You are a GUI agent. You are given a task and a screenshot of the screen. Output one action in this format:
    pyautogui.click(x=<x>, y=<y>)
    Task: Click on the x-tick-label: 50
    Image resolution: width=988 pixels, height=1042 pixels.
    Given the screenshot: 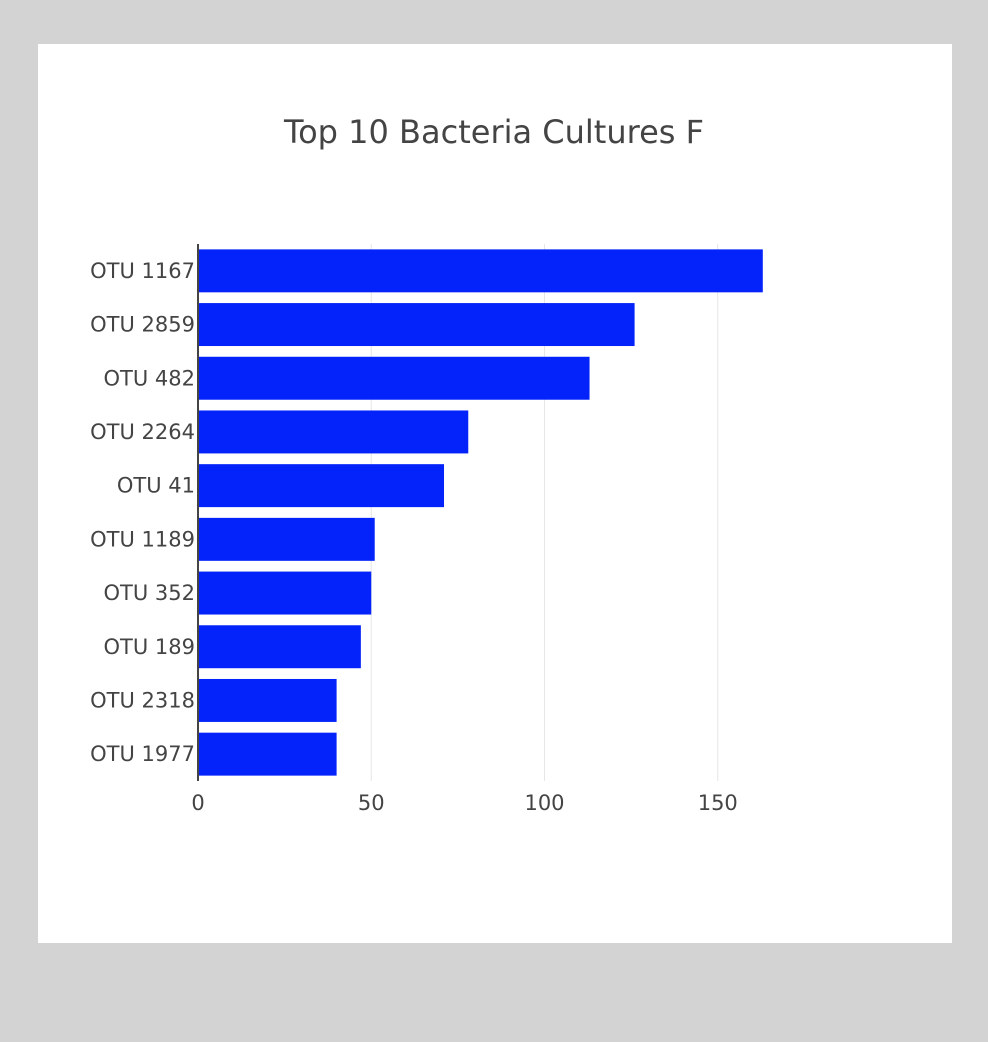 What is the action you would take?
    pyautogui.click(x=371, y=803)
    